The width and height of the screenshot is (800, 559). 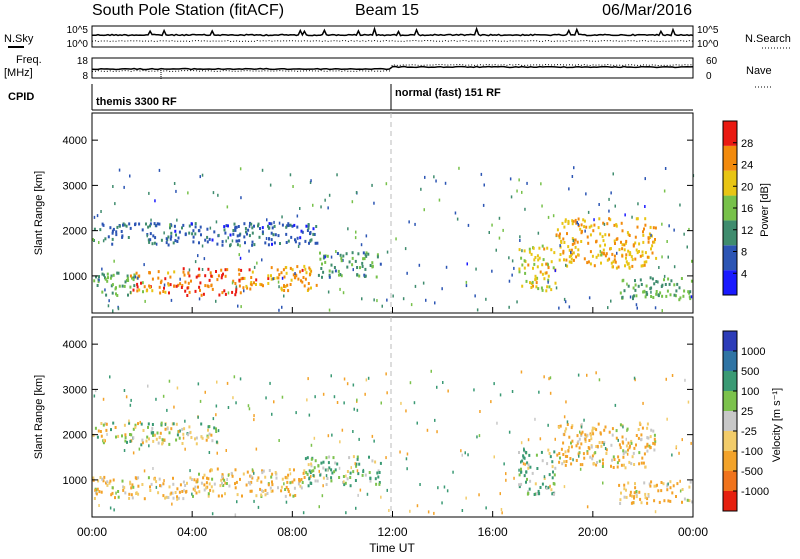 What do you see at coordinates (752, 472) in the screenshot?
I see `colorbar-tick-label: -500` at bounding box center [752, 472].